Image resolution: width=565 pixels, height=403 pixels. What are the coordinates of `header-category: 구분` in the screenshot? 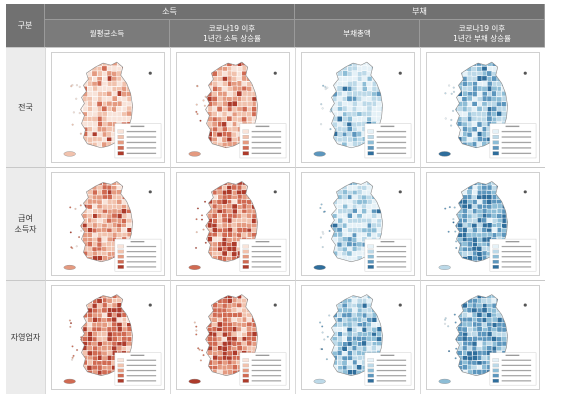 It's located at (25, 25).